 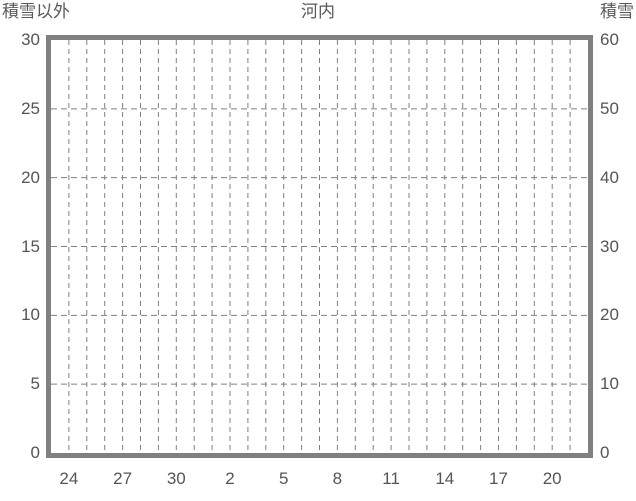 I want to click on x-tick-label: 2, so click(x=230, y=478).